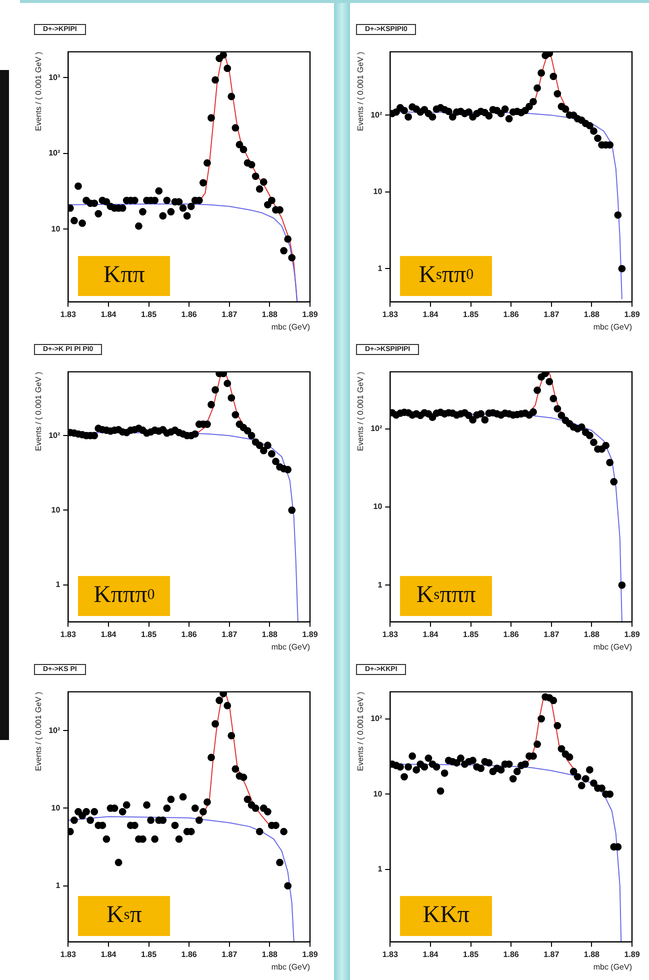  Describe the element at coordinates (230, 954) in the screenshot. I see `x-tick-label: 1.87` at that location.